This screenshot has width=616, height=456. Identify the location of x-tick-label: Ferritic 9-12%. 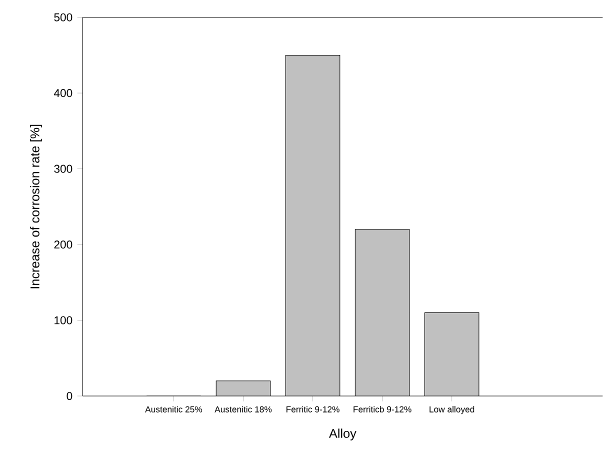
(313, 409).